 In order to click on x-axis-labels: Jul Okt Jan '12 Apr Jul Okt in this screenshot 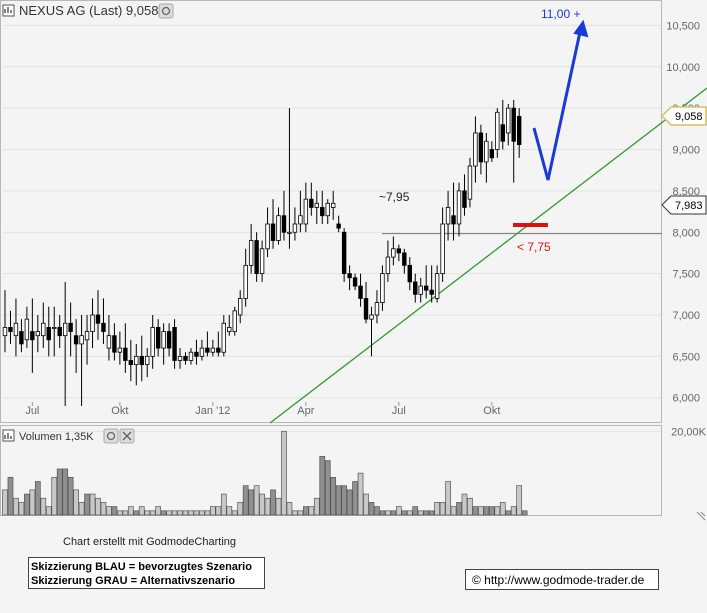, I will do `click(262, 409)`.